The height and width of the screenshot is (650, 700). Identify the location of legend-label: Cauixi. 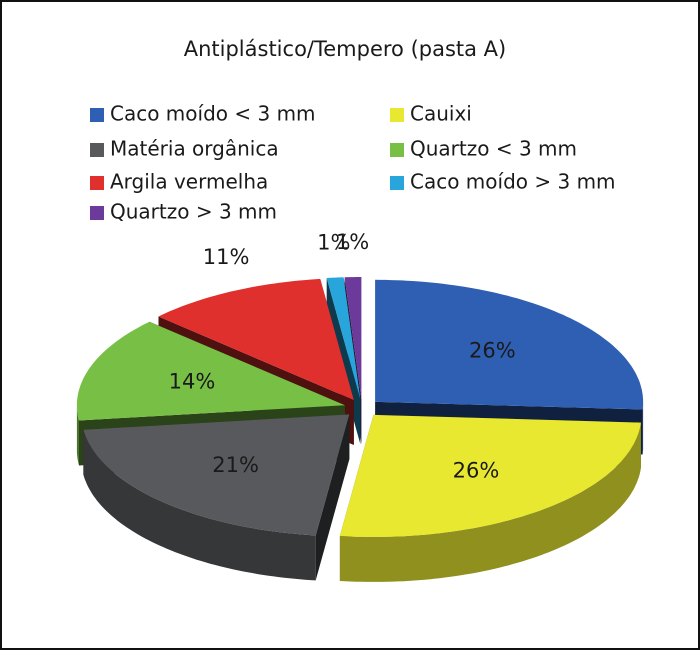
(441, 114).